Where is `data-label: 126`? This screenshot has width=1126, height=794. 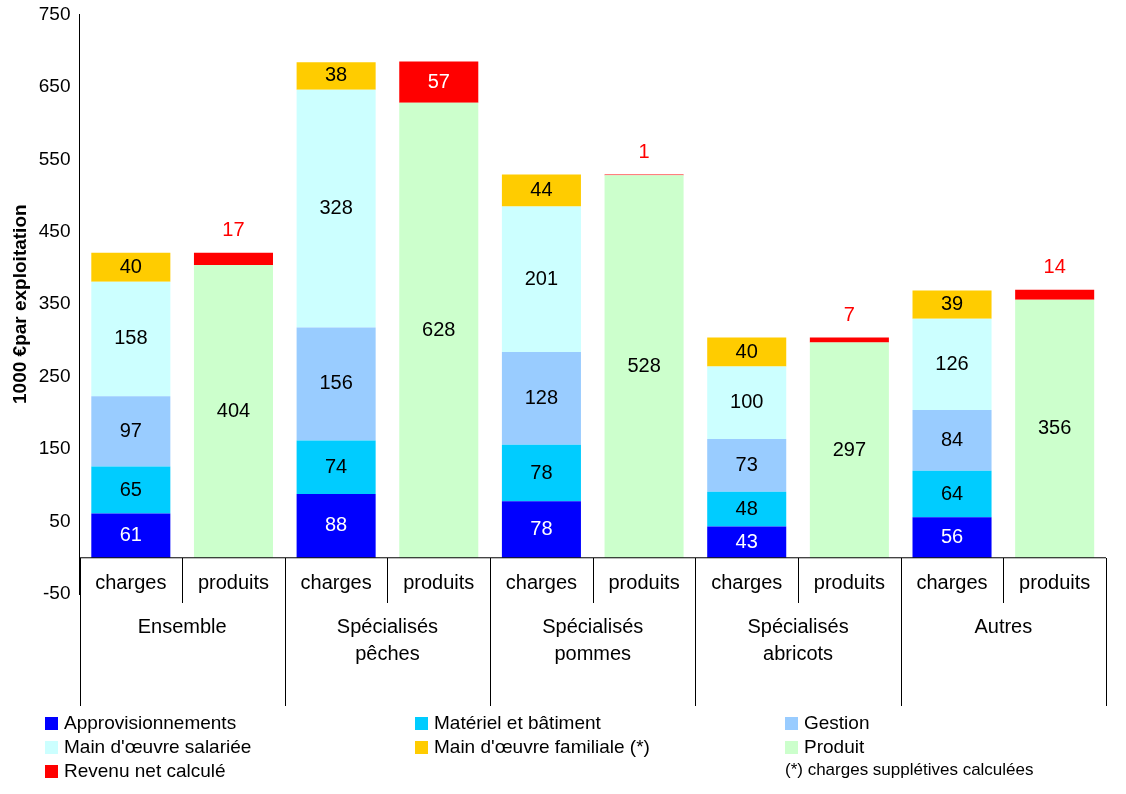
data-label: 126 is located at coordinates (952, 362).